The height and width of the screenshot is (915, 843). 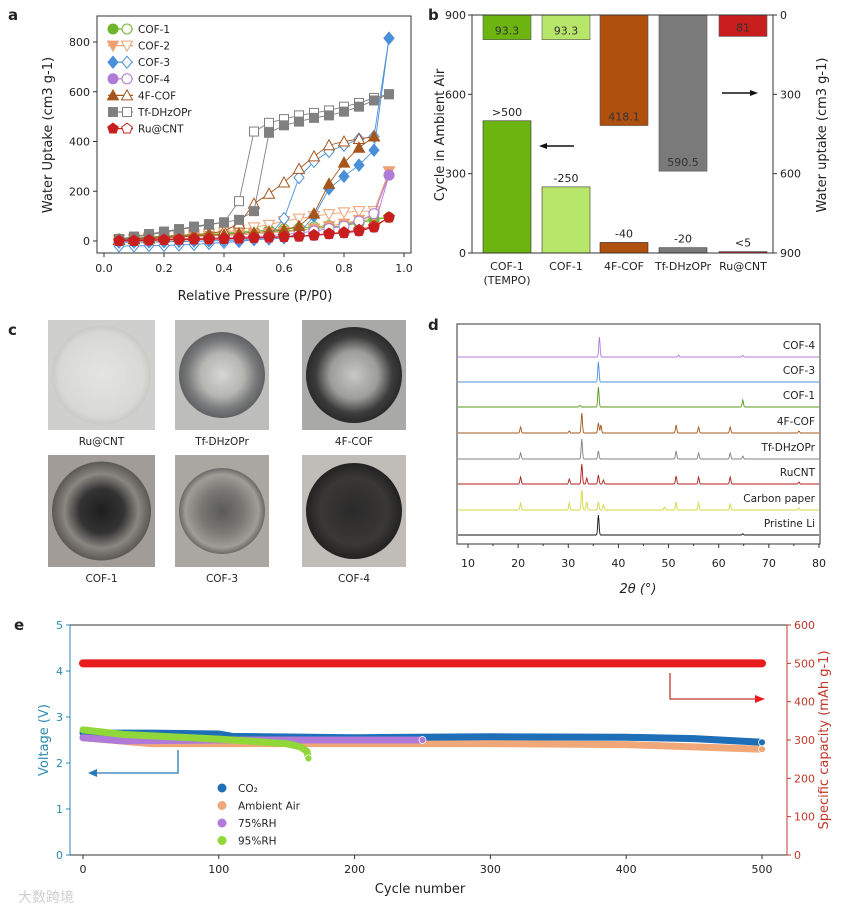 What do you see at coordinates (195, 744) in the screenshot?
I see `voltage-series-95%RH` at bounding box center [195, 744].